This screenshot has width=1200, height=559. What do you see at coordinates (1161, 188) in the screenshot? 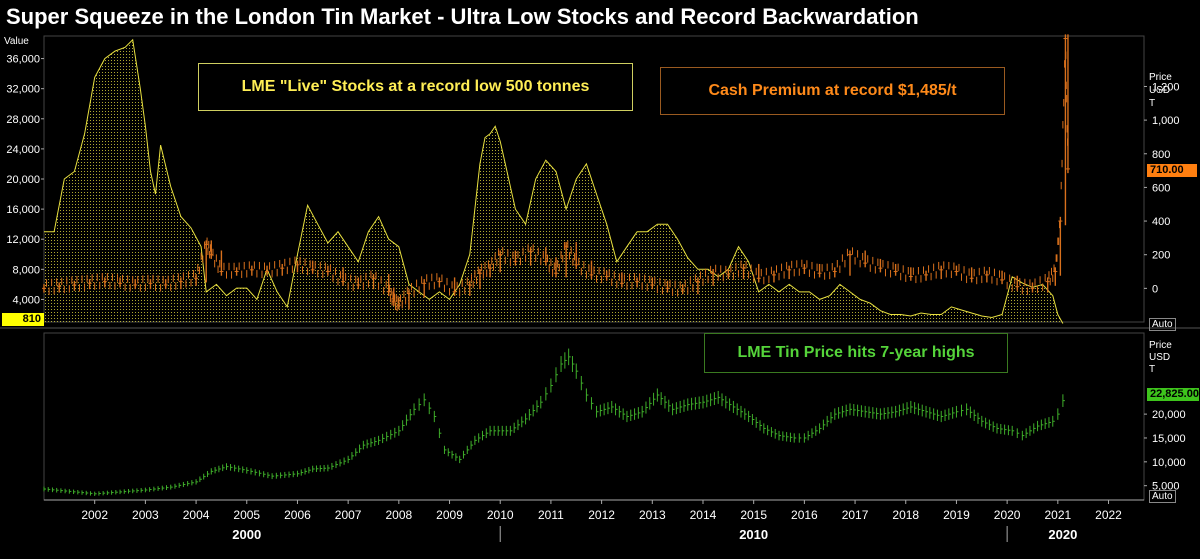
I see `right-axis-tick-label-top: 600` at bounding box center [1161, 188].